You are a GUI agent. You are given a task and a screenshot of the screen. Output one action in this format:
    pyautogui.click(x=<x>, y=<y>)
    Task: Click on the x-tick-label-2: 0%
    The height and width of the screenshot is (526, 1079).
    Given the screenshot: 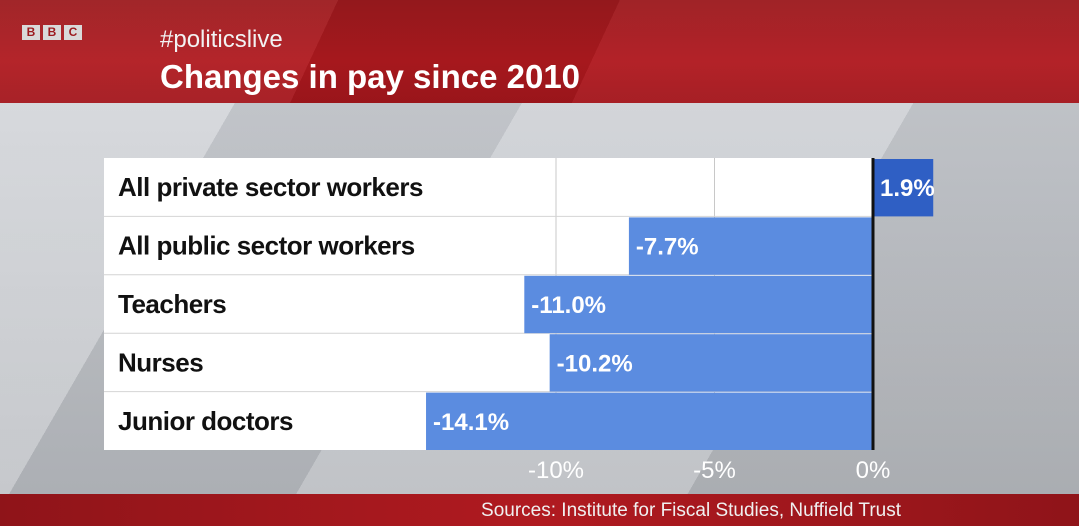 What is the action you would take?
    pyautogui.click(x=873, y=470)
    